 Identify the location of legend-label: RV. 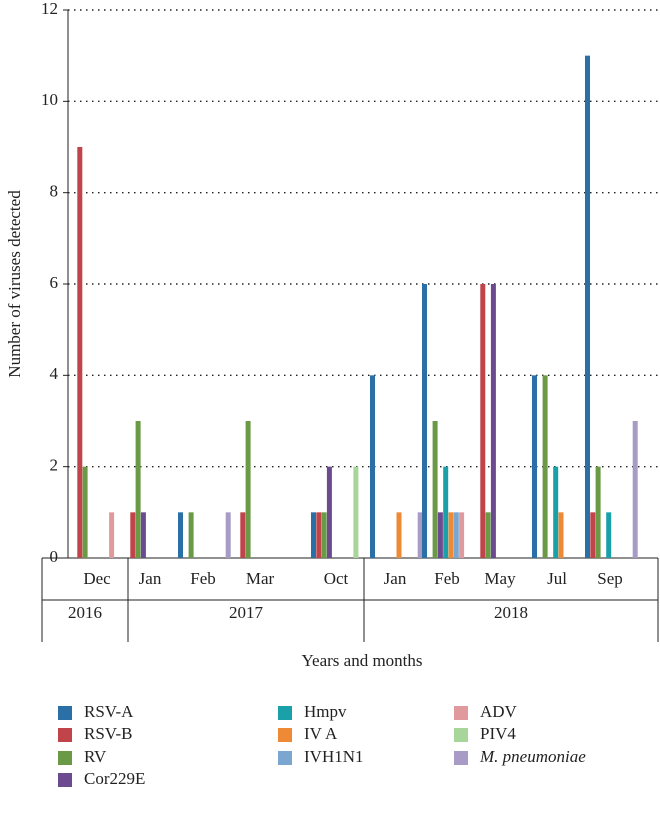
(95, 756).